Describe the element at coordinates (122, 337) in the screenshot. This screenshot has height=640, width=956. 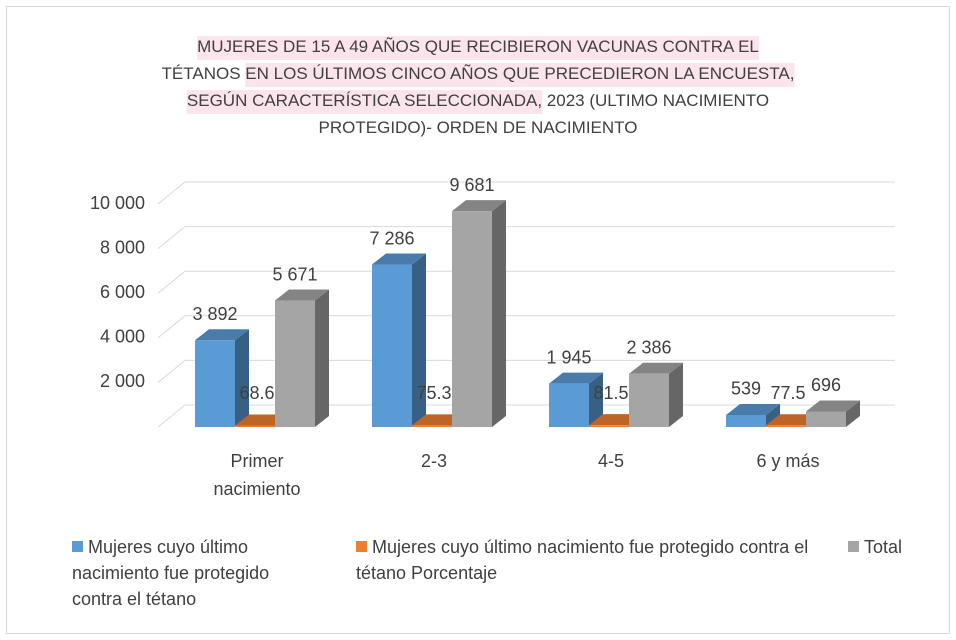
I see `y-tick-label: 4 000` at that location.